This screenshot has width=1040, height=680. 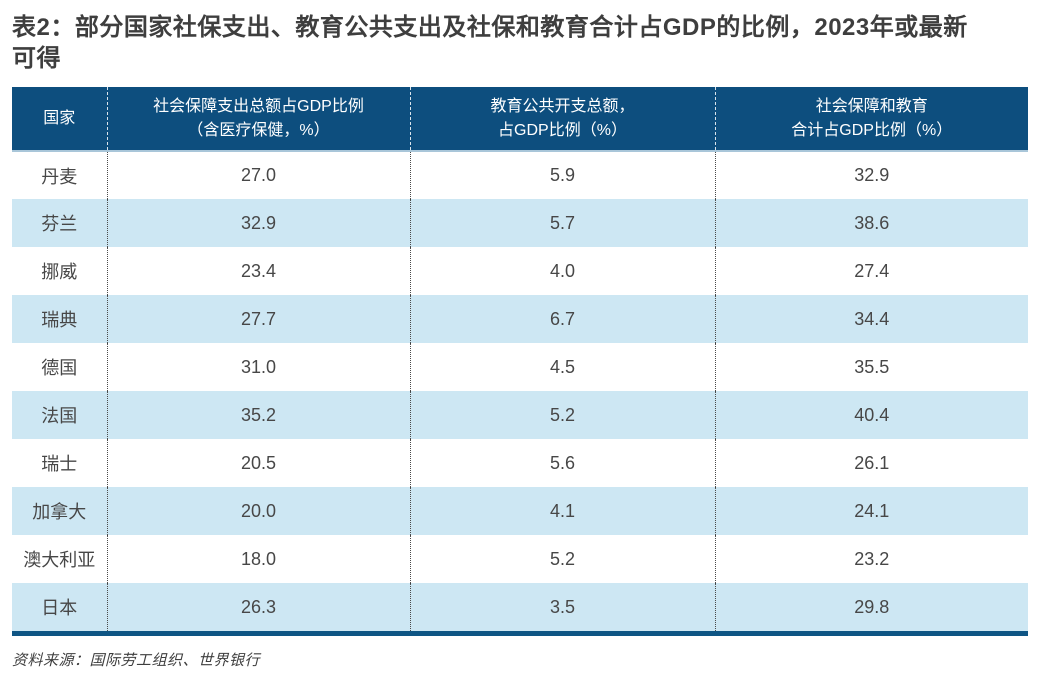 What do you see at coordinates (59, 272) in the screenshot?
I see `country-cell: 挪威` at bounding box center [59, 272].